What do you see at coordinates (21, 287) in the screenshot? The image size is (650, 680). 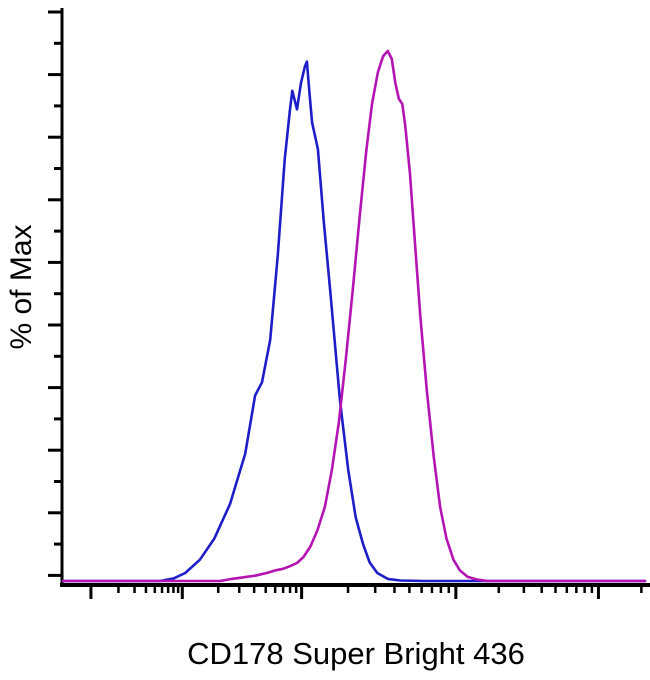 I see `y-axis-label: % of Max` at bounding box center [21, 287].